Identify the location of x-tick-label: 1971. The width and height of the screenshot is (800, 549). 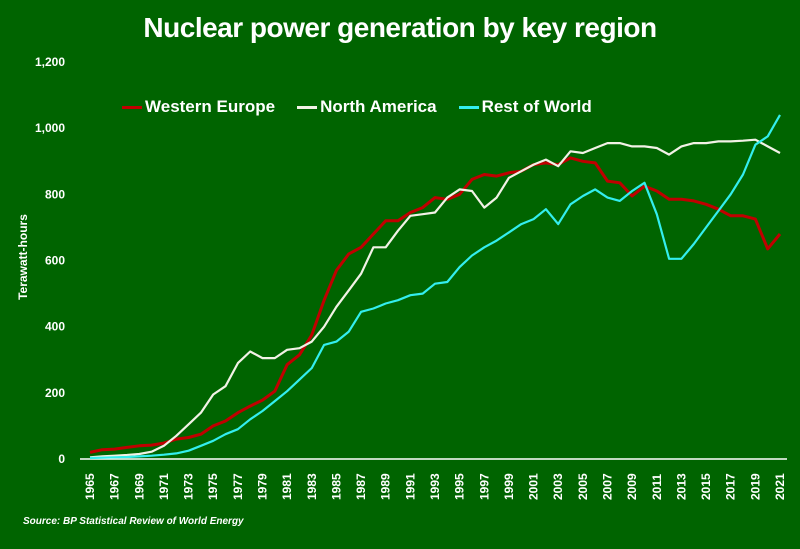
(164, 486).